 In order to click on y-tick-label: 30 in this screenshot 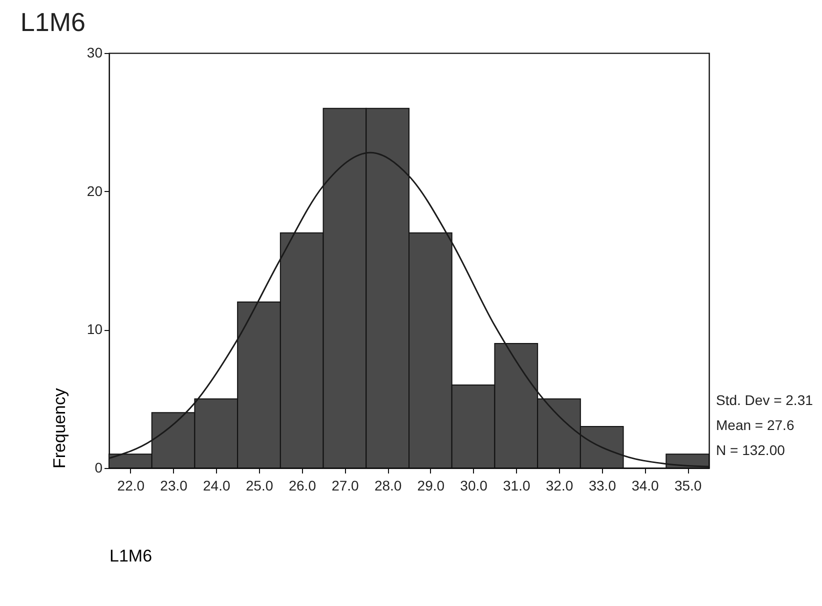, I will do `click(94, 52)`.